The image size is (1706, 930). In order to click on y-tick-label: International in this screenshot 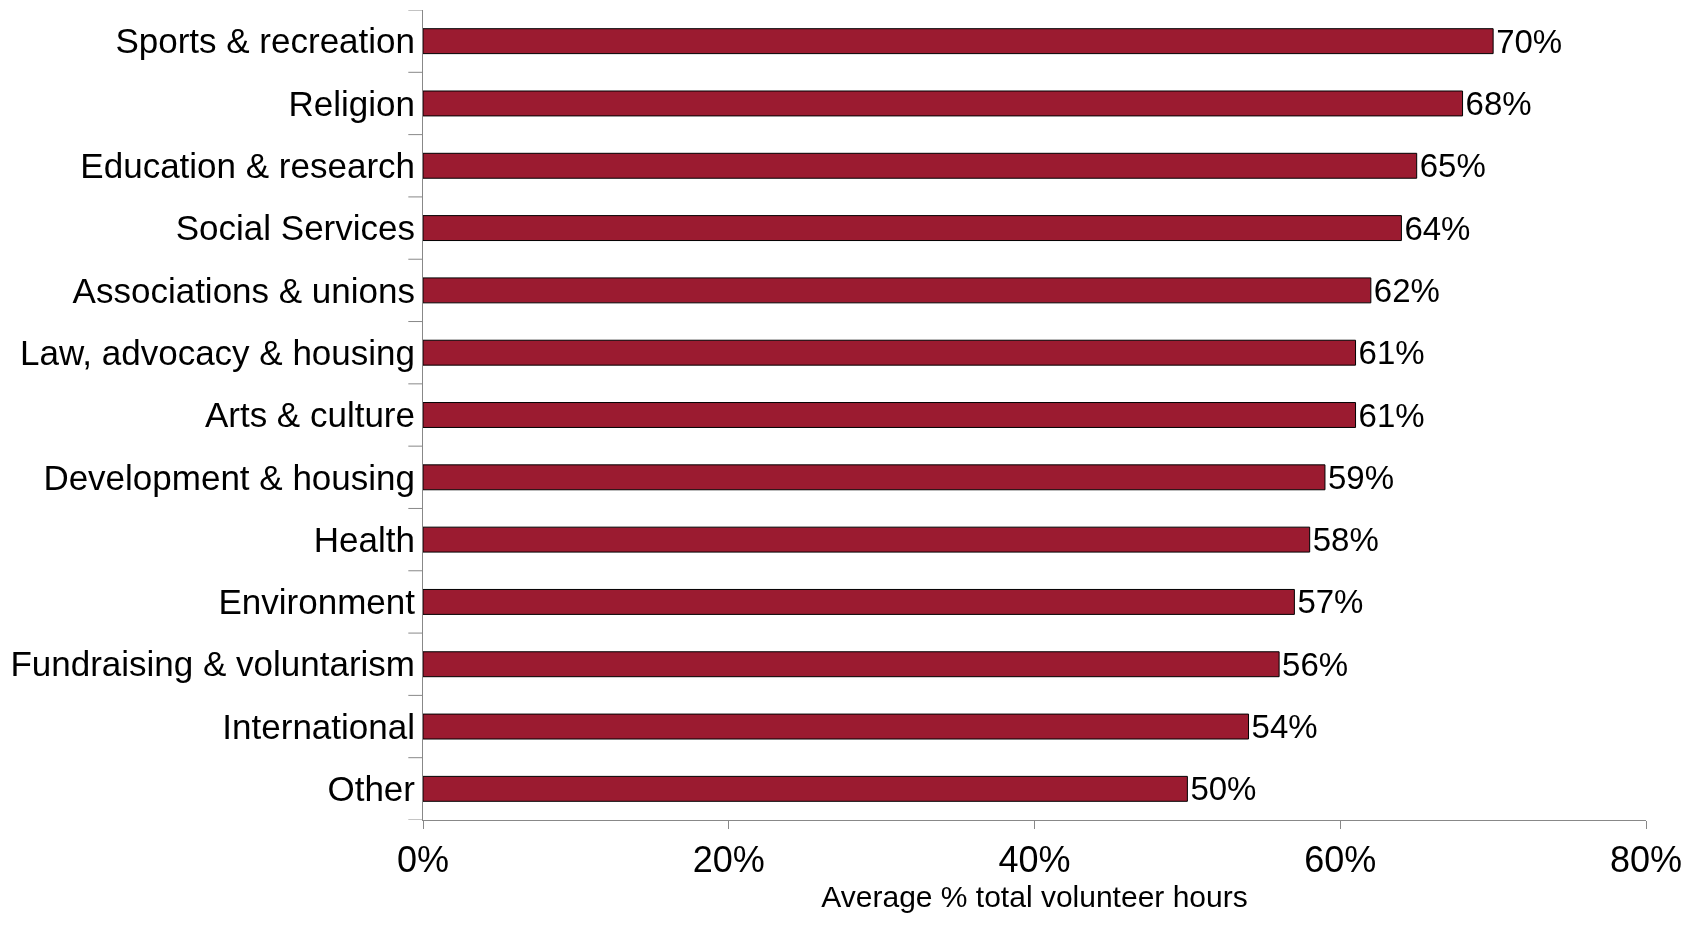, I will do `click(318, 726)`.